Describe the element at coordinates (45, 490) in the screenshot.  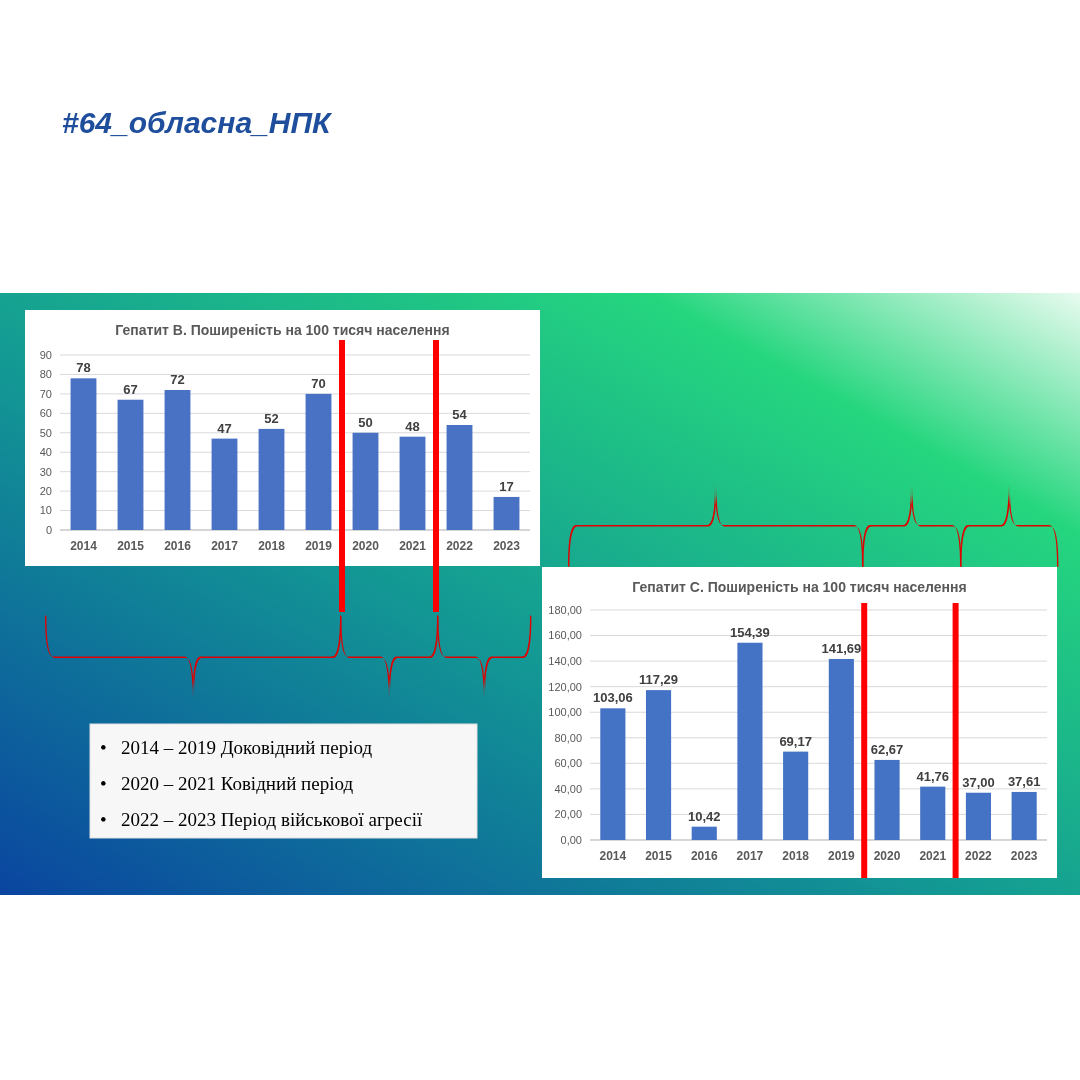
I see `y-tick-label: 20` at that location.